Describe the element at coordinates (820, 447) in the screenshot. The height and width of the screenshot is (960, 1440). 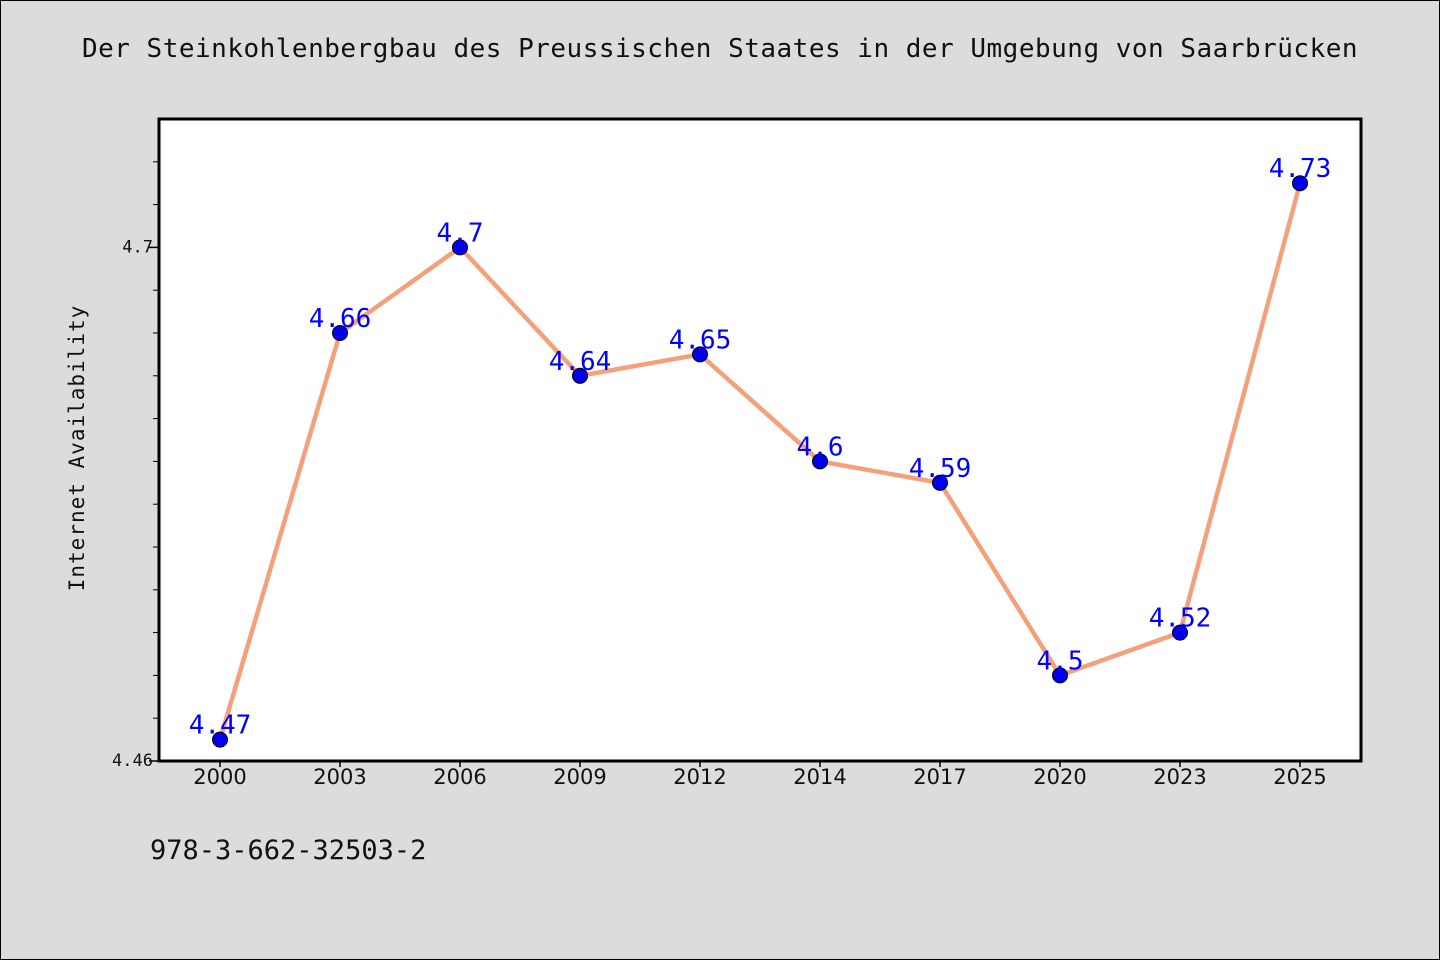
I see `data-label: 4.6` at that location.